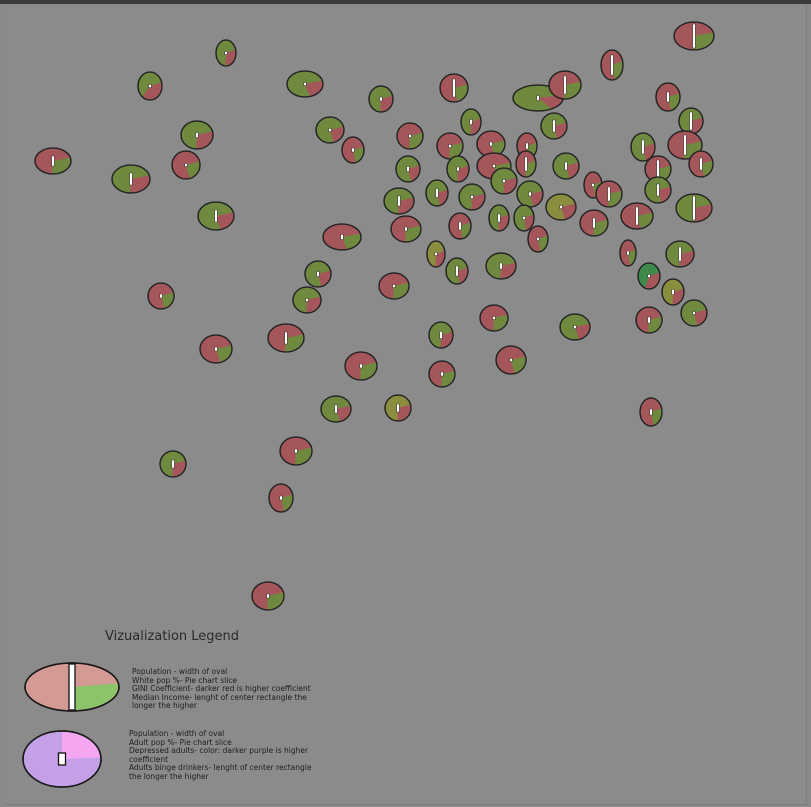  What do you see at coordinates (405, 2) in the screenshot?
I see `top-border` at bounding box center [405, 2].